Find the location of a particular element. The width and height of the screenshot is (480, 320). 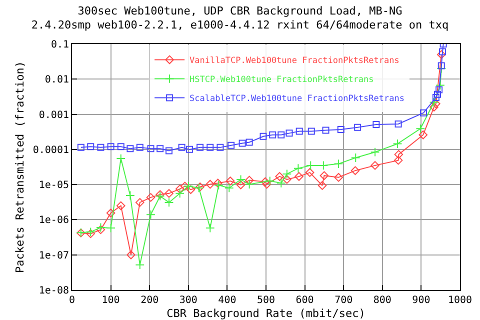

x-tick-label: 400 is located at coordinates (227, 300).